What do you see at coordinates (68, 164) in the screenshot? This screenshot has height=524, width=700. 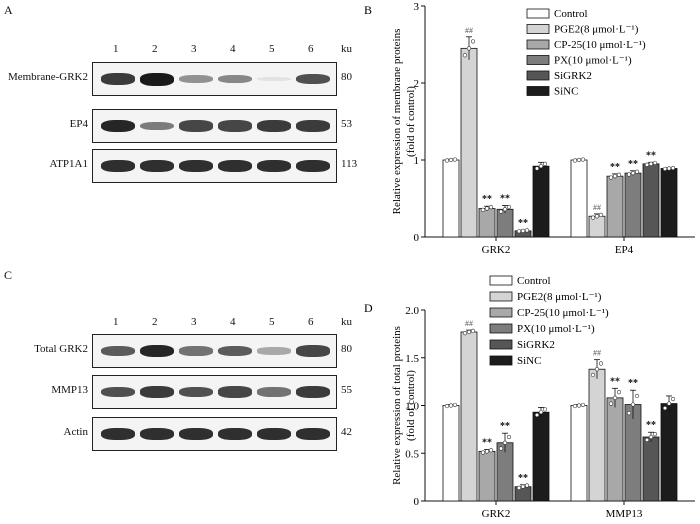 I see `blot-row-label: ATP1A1` at bounding box center [68, 164].